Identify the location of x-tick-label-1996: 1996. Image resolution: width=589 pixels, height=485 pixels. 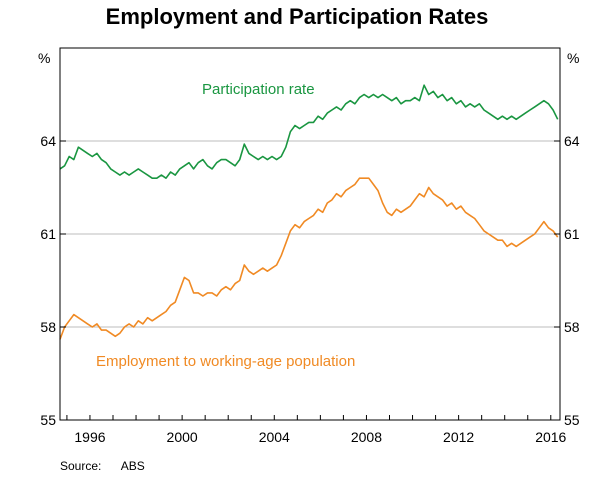
(89, 437).